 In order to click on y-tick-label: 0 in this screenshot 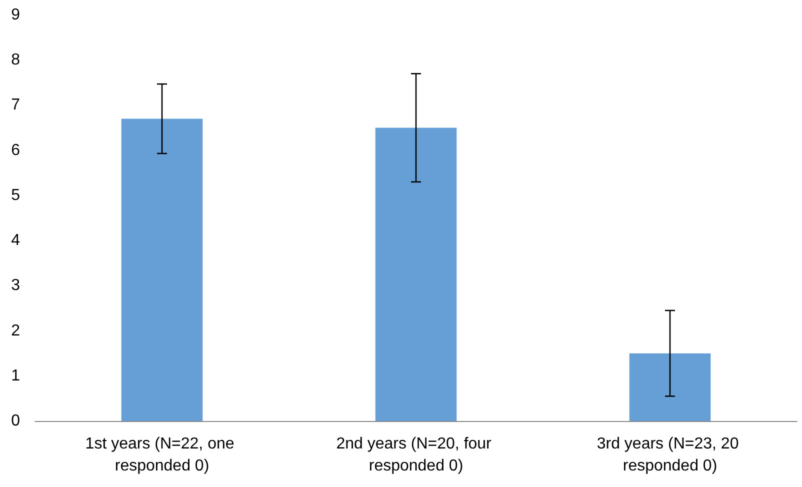, I will do `click(15, 421)`.